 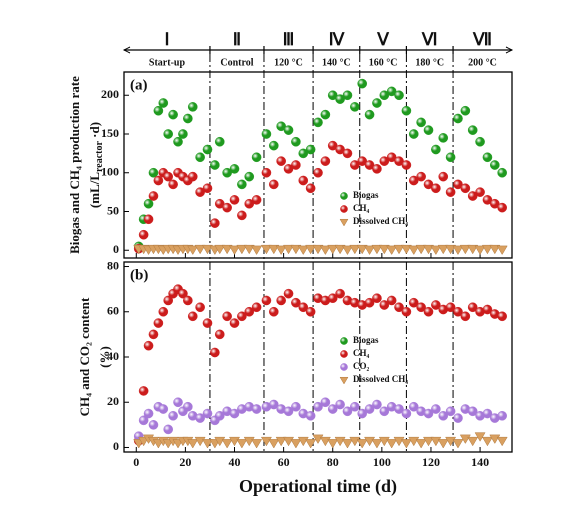 What do you see at coordinates (113, 311) in the screenshot?
I see `y-tick-label: 60` at bounding box center [113, 311].